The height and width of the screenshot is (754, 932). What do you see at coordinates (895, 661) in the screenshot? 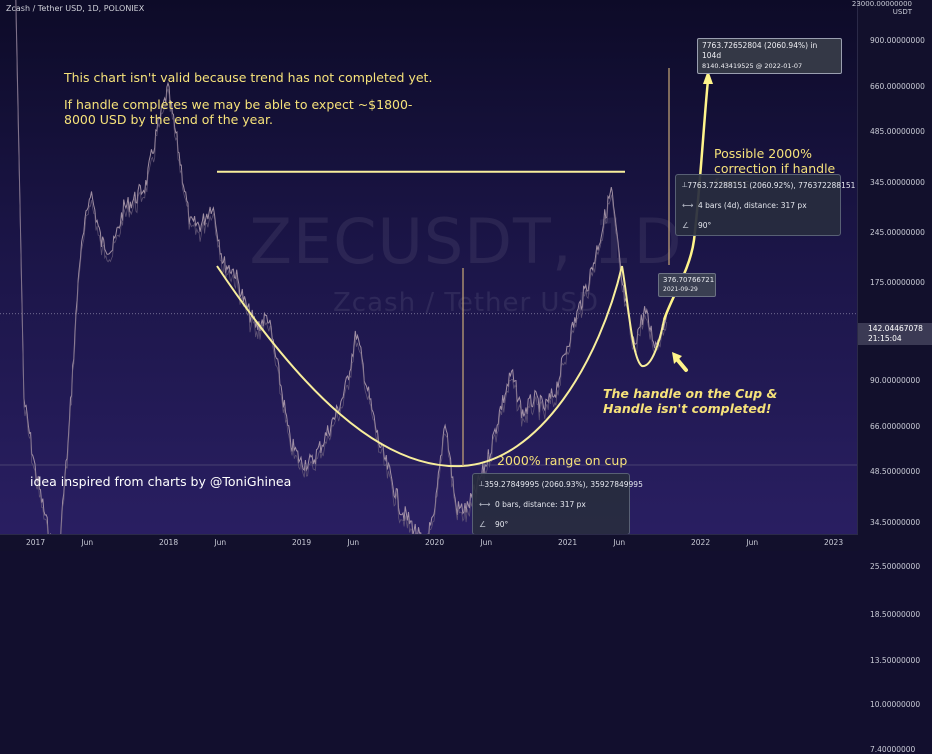
I see `y-tick-label: 13.50000000` at bounding box center [895, 661].